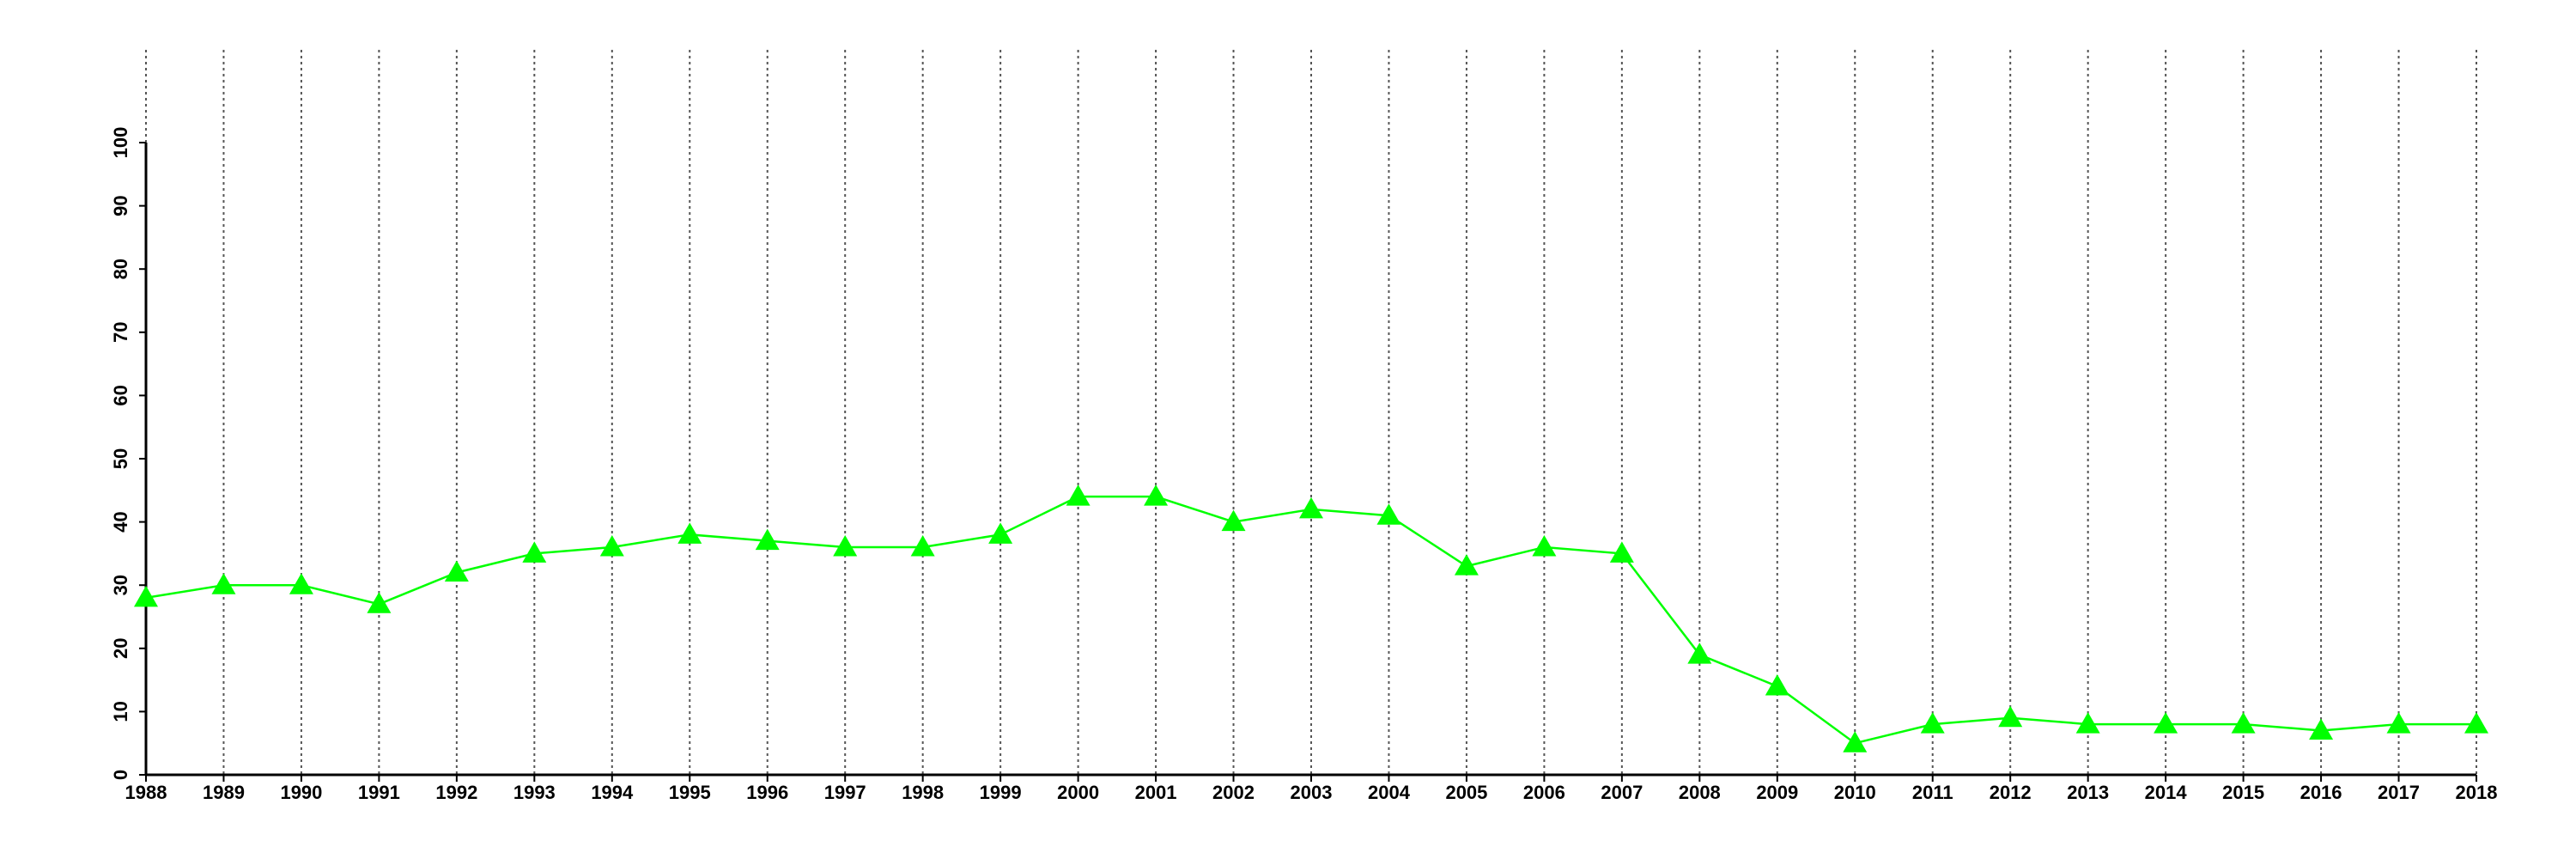  Describe the element at coordinates (690, 793) in the screenshot. I see `x-tick-label: 1995` at that location.